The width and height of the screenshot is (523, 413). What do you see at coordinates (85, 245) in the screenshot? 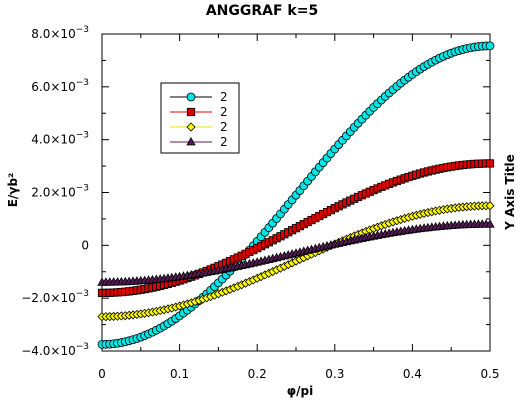
I see `y-tick-label: 0` at bounding box center [85, 245].